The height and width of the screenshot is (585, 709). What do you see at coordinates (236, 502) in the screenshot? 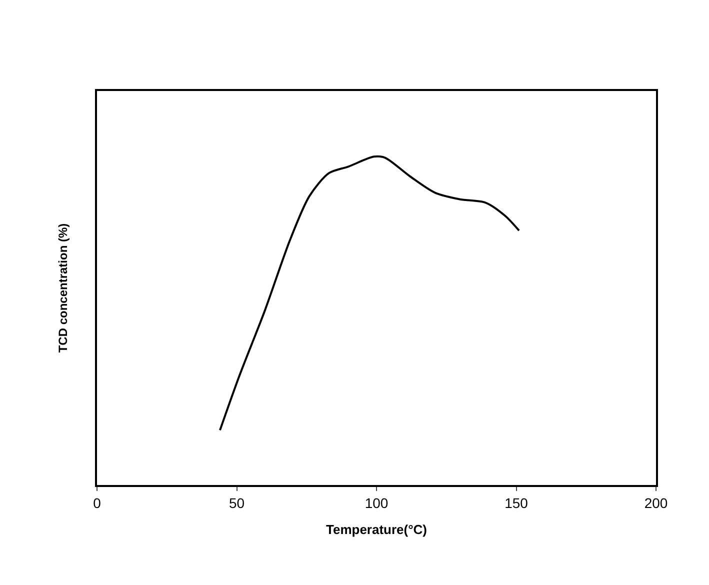
I see `x-tick-label: 50` at bounding box center [236, 502].